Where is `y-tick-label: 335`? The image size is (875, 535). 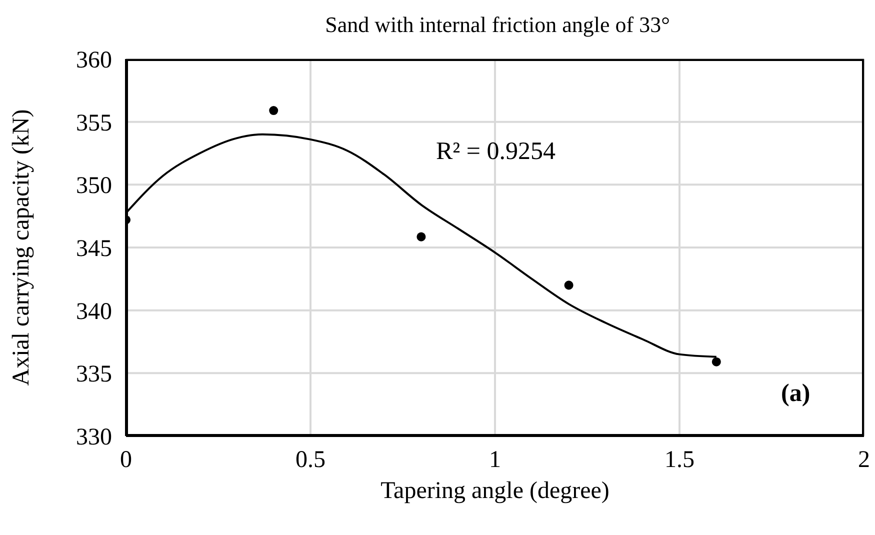 y-tick-label: 335 is located at coordinates (94, 375).